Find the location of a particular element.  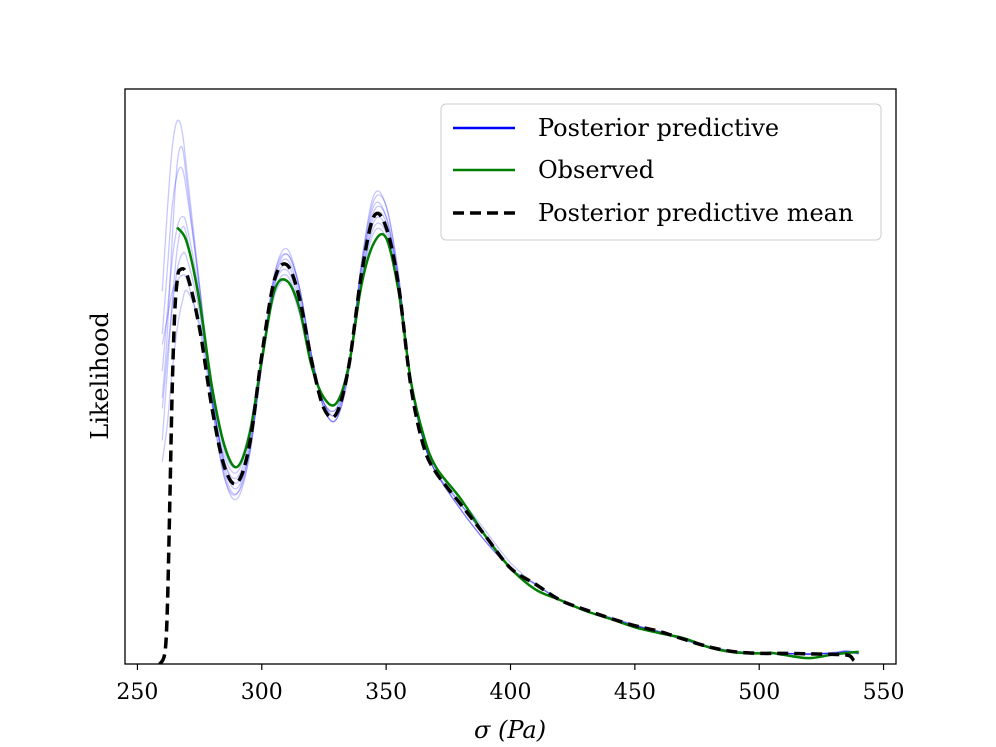

x-tick-label-500: 500 is located at coordinates (759, 692).